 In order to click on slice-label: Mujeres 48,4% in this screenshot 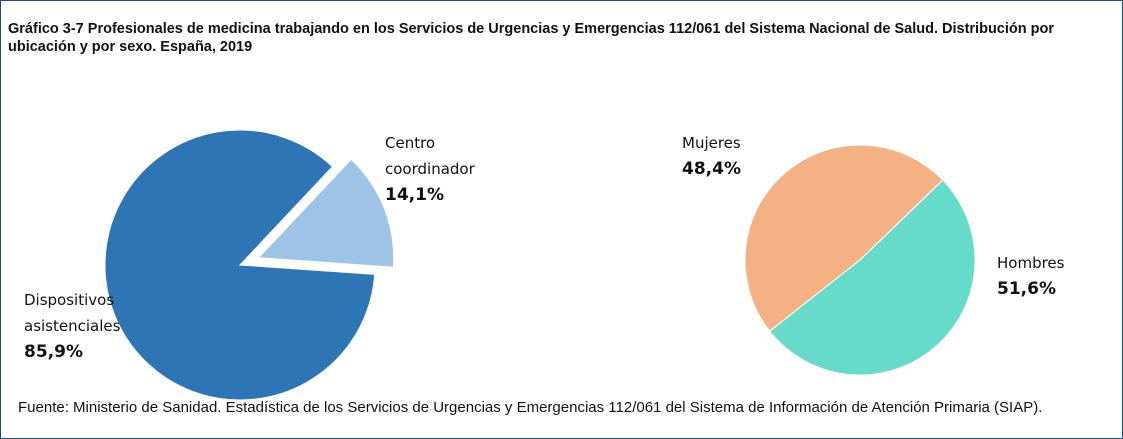, I will do `click(727, 156)`.